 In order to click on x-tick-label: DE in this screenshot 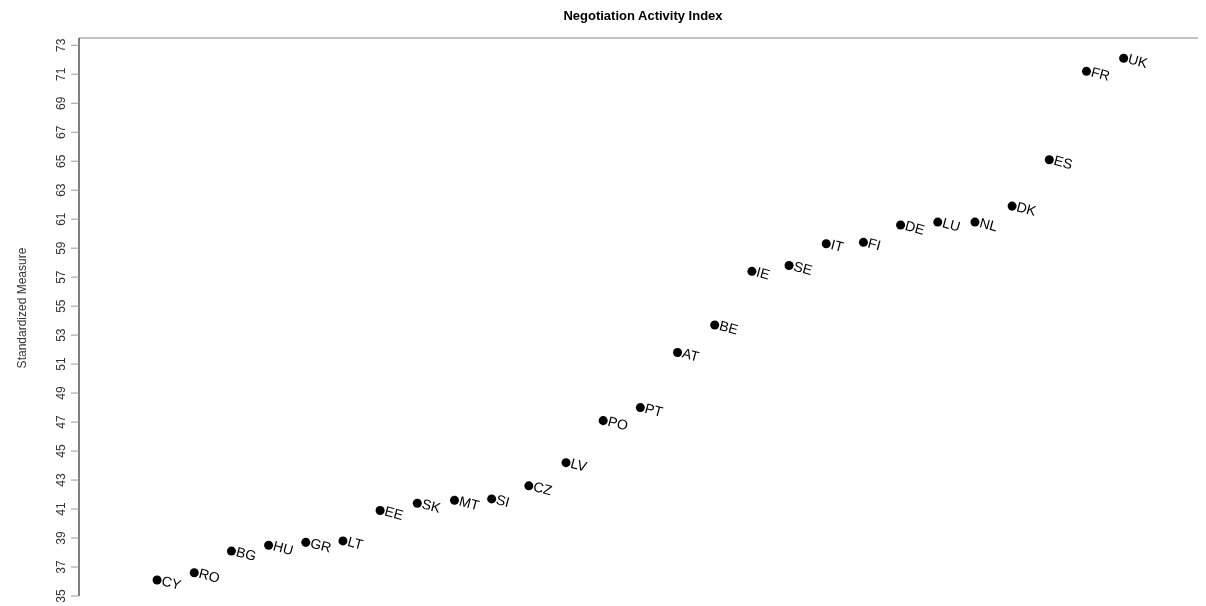, I will do `click(915, 227)`.